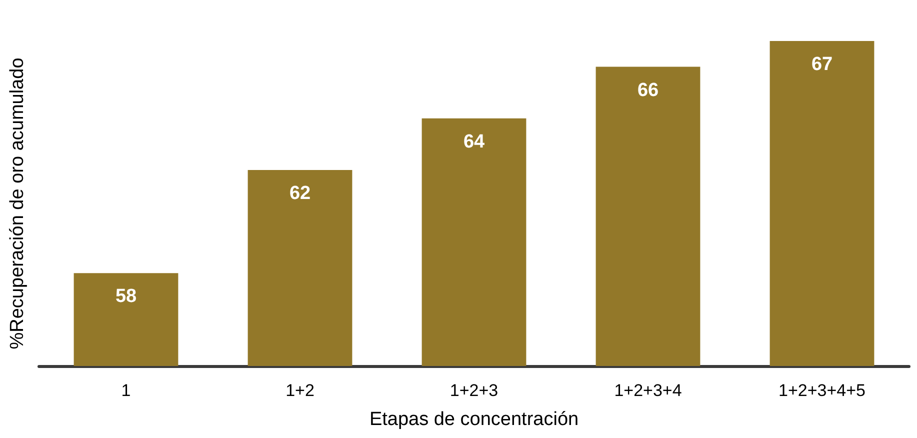 The width and height of the screenshot is (917, 438). What do you see at coordinates (474, 419) in the screenshot?
I see `x-axis-title: Etapas de concentración` at bounding box center [474, 419].